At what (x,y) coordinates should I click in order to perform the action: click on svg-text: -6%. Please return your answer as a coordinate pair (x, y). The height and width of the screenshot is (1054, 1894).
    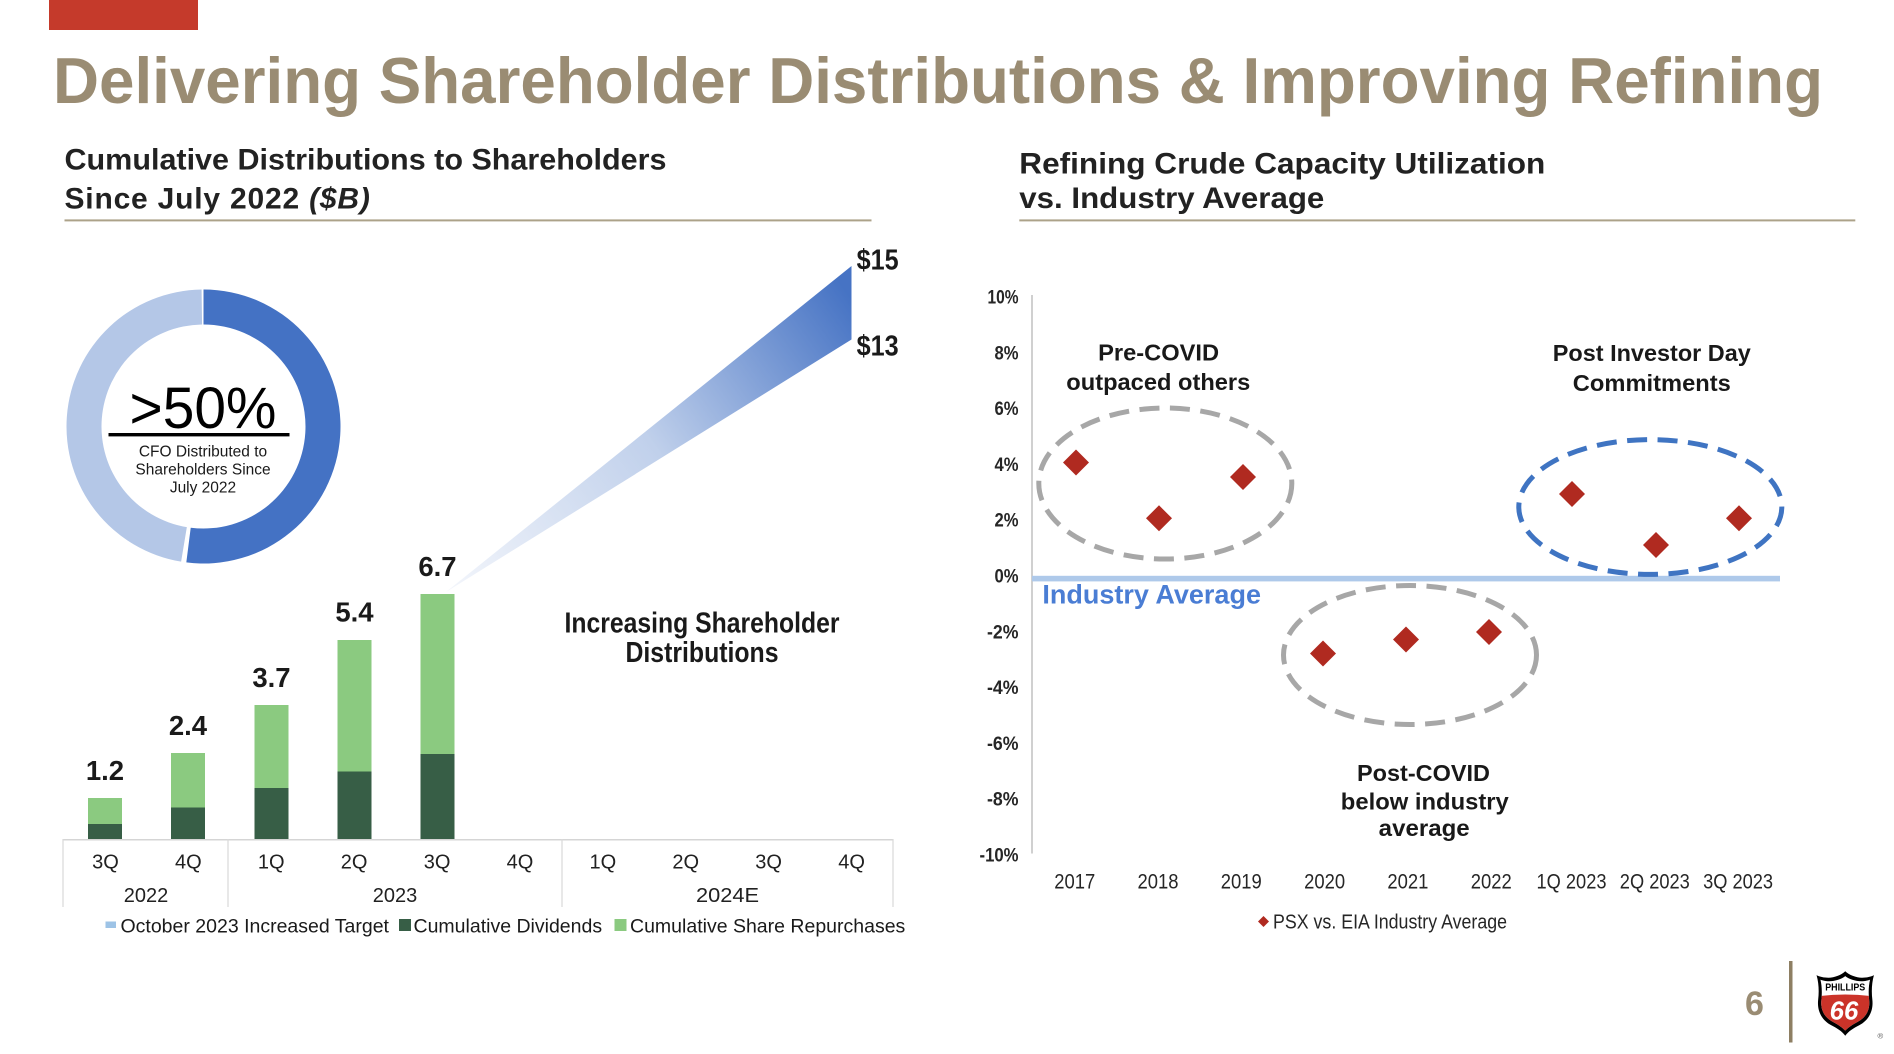
    Looking at the image, I should click on (1003, 744).